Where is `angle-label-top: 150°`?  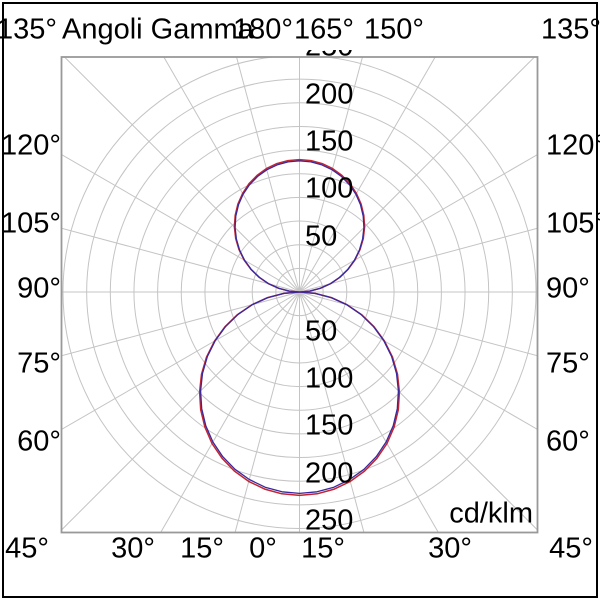
angle-label-top: 150° is located at coordinates (394, 29).